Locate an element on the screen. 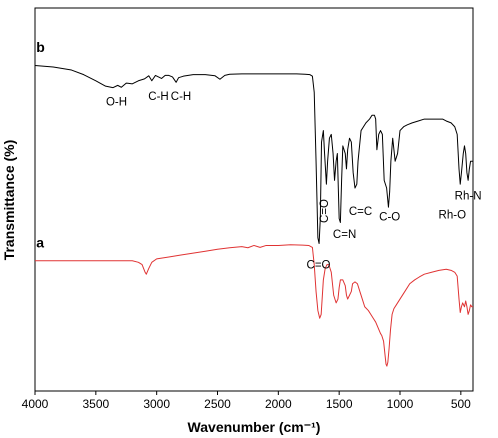 This screenshot has width=498, height=438. series-label-b: b is located at coordinates (40, 47).